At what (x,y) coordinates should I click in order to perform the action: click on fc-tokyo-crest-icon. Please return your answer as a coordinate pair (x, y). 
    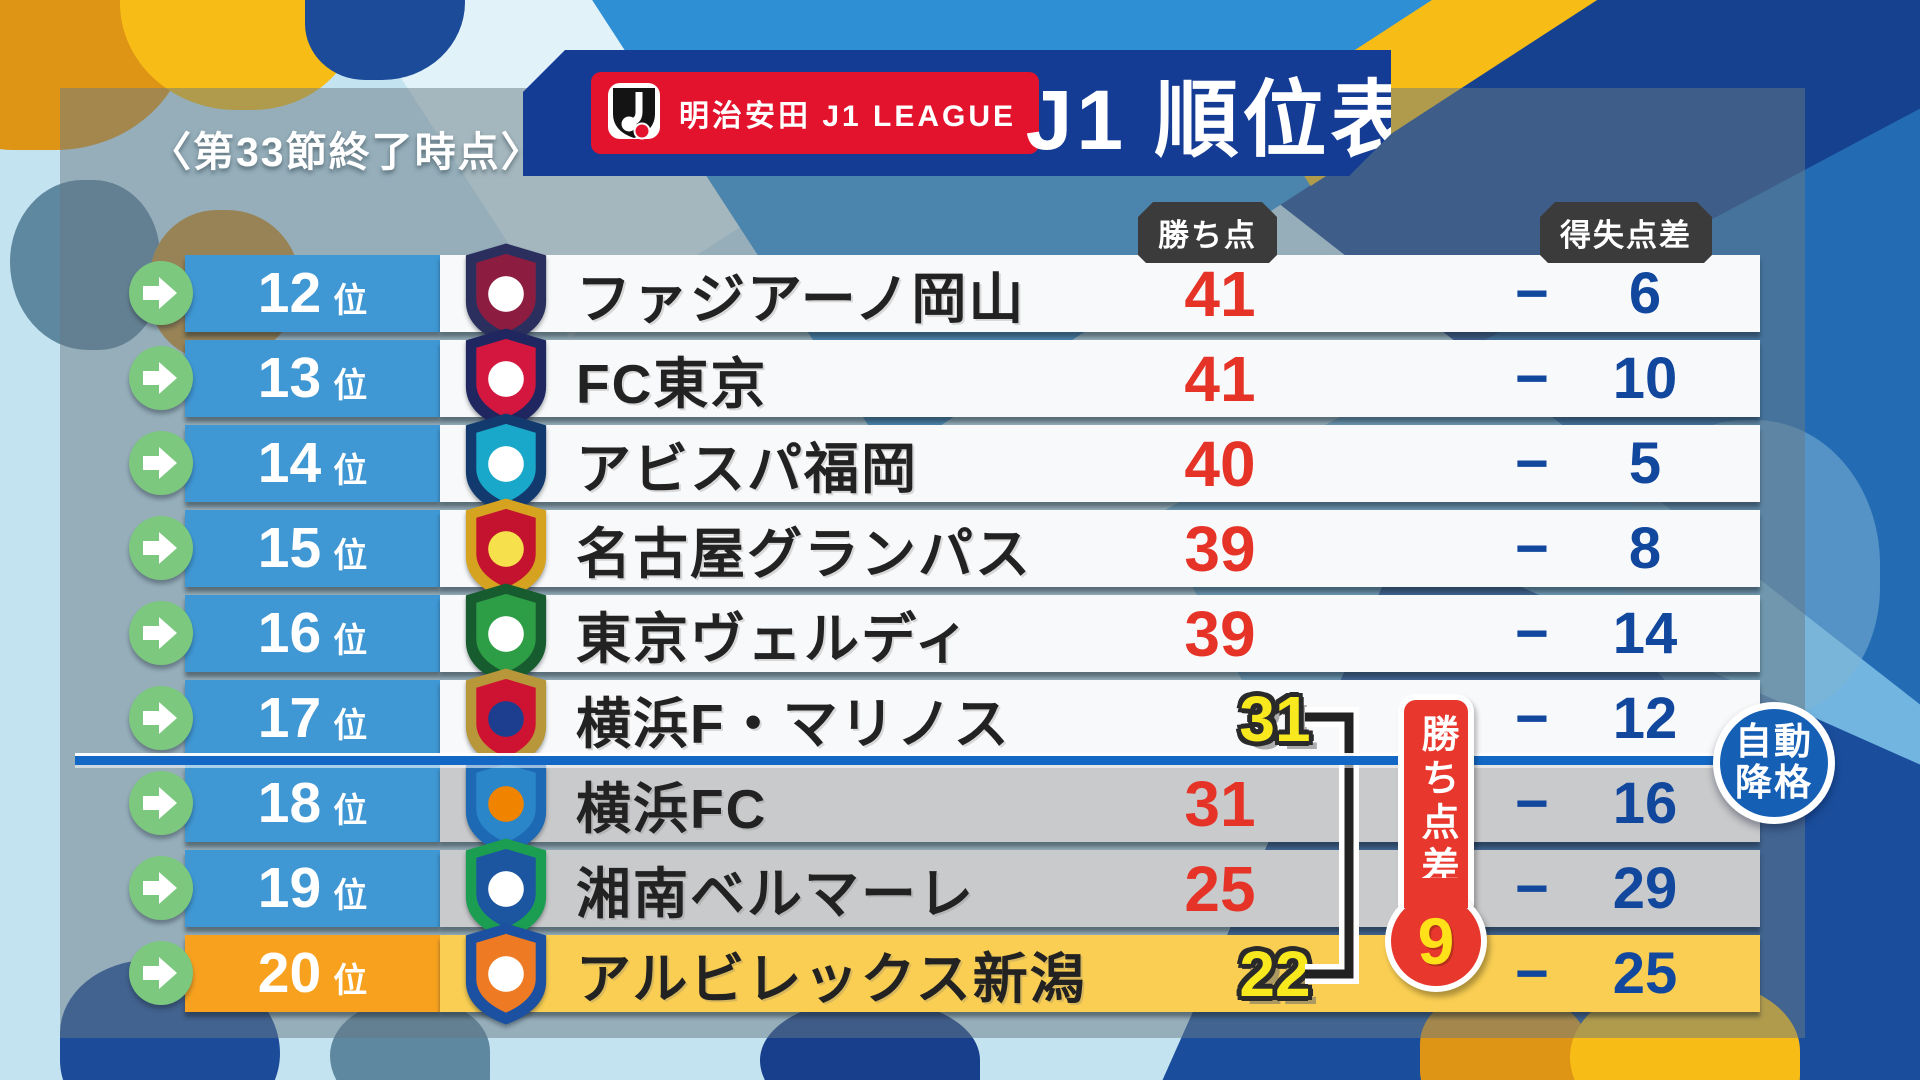
    Looking at the image, I should click on (506, 379).